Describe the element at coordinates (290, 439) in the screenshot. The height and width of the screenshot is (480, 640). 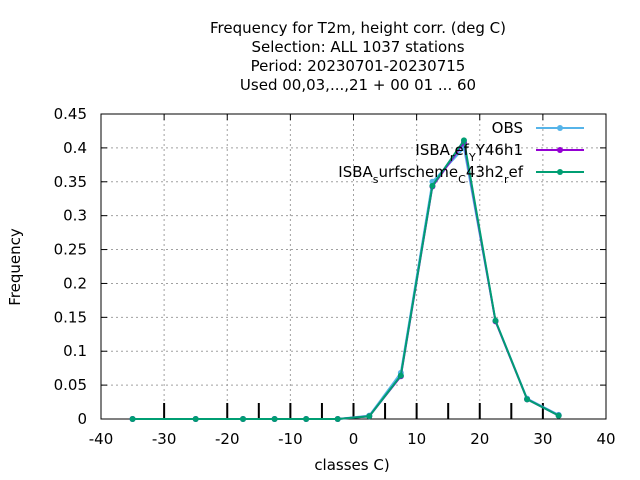
I see `x-tick-label: -10` at that location.